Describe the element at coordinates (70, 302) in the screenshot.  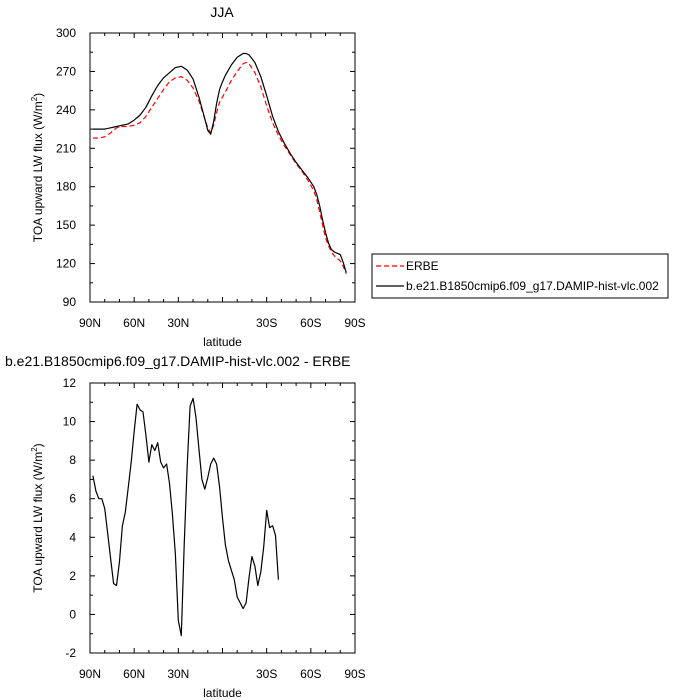
I see `y-tick-label: 90` at that location.